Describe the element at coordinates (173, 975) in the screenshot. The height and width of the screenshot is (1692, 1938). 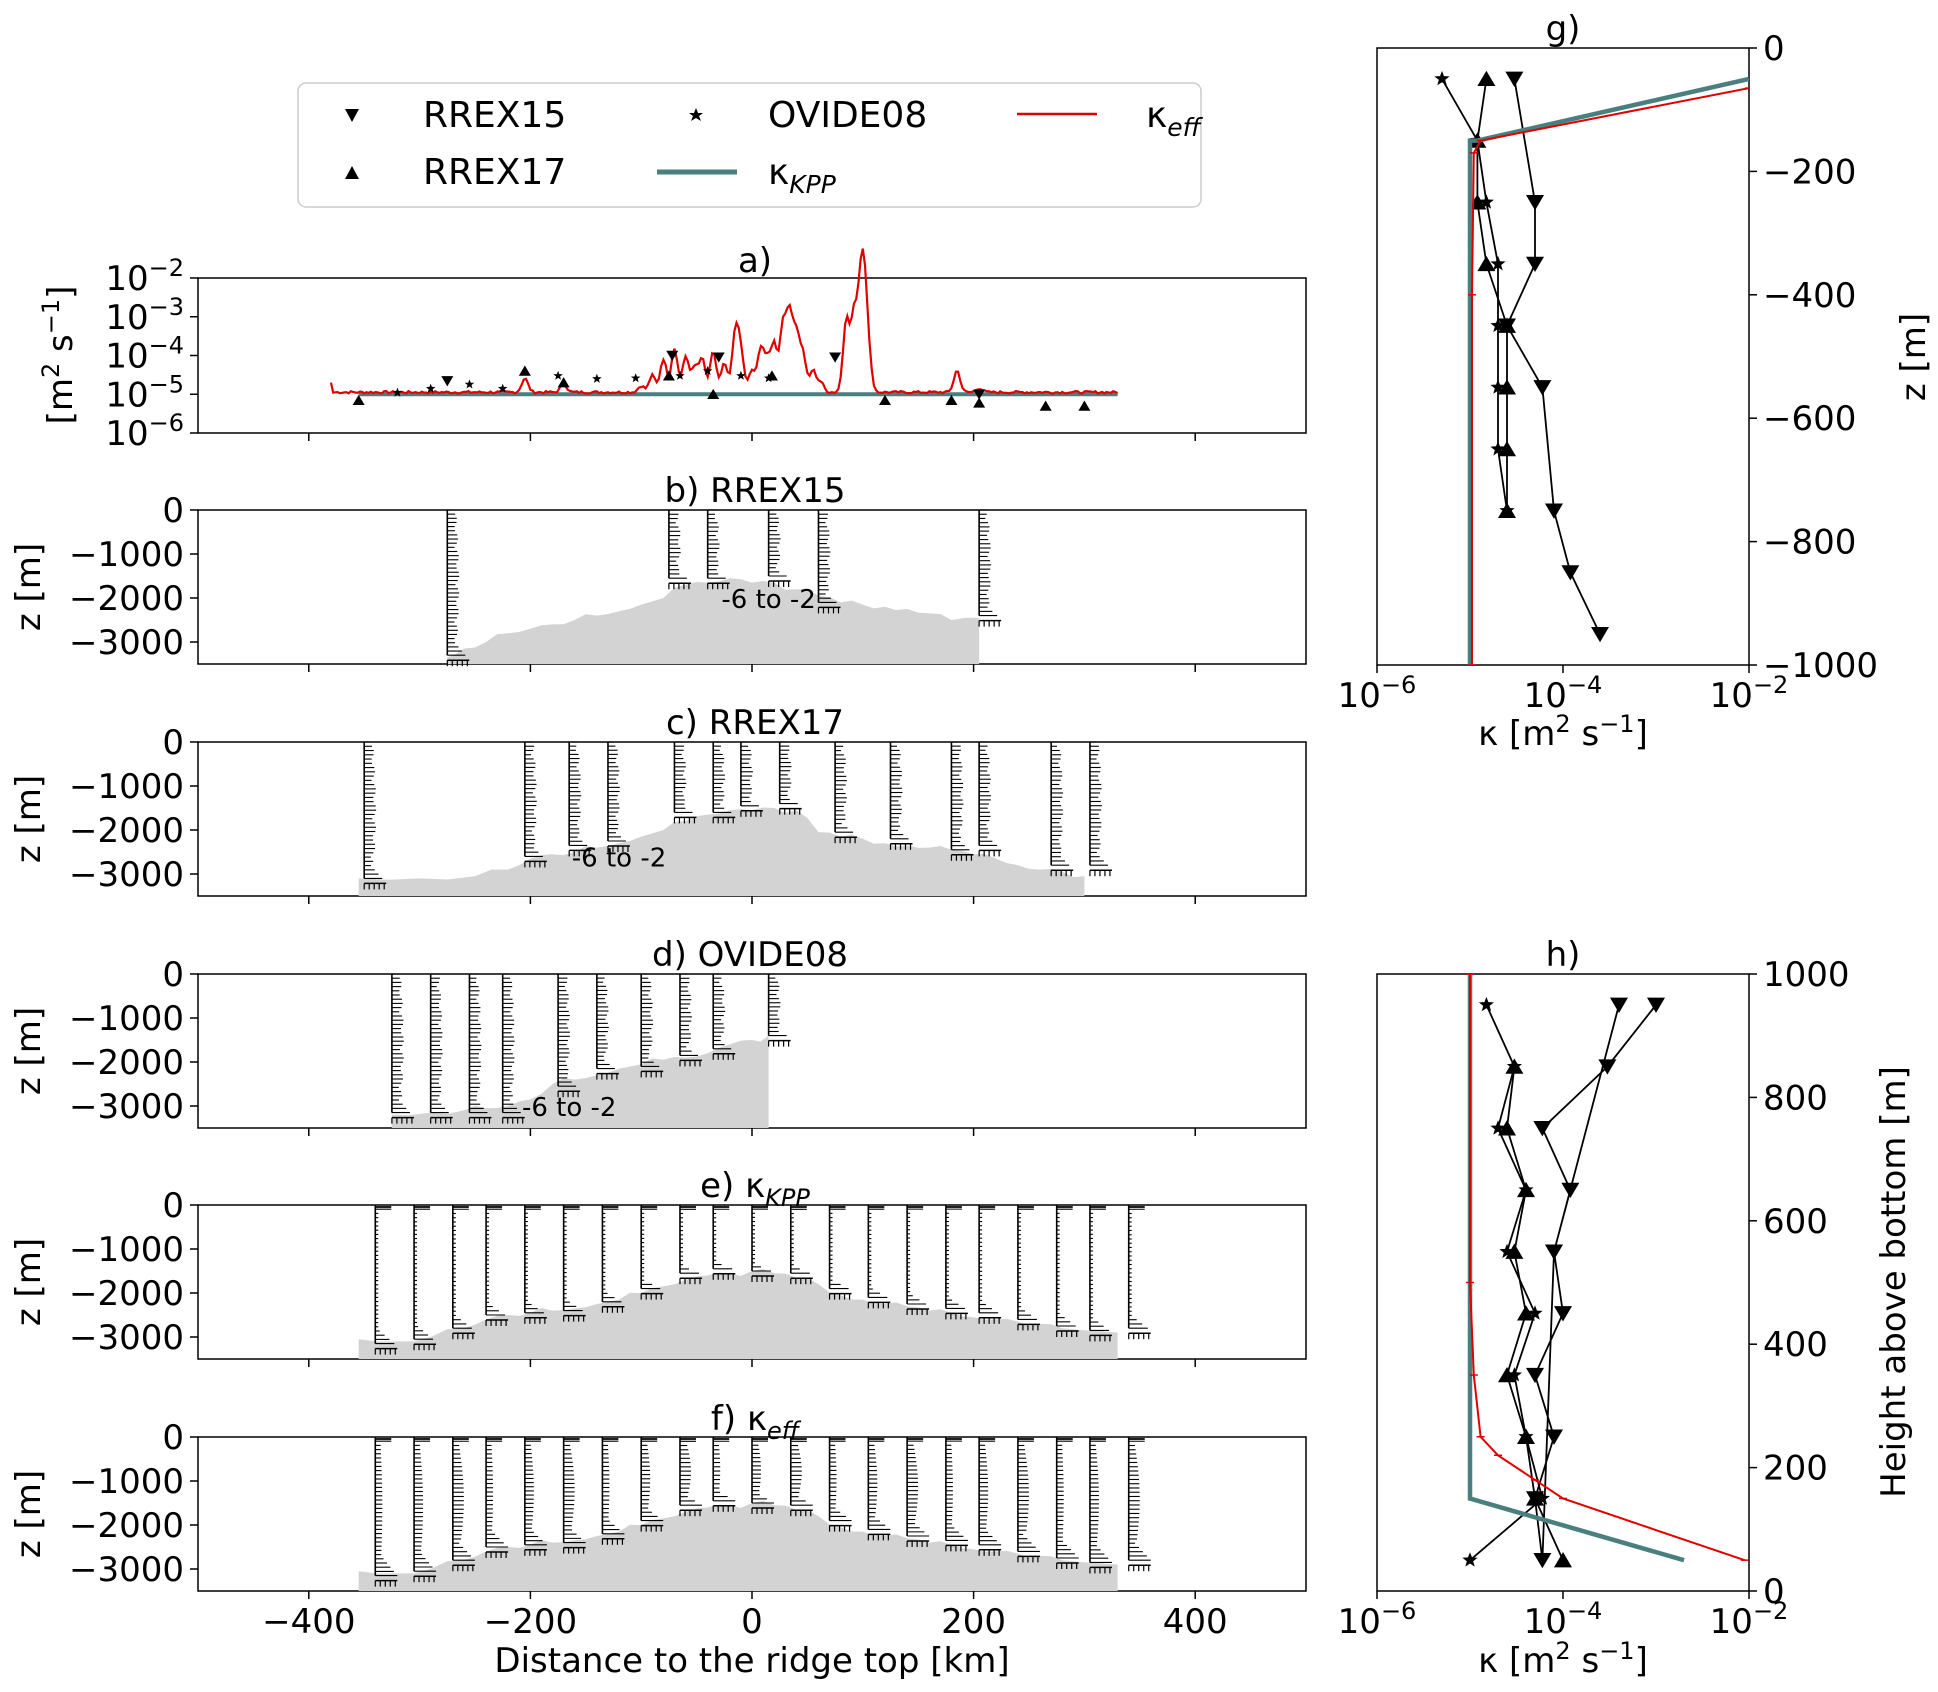
I see `panel-d-ytick-label: 0` at that location.